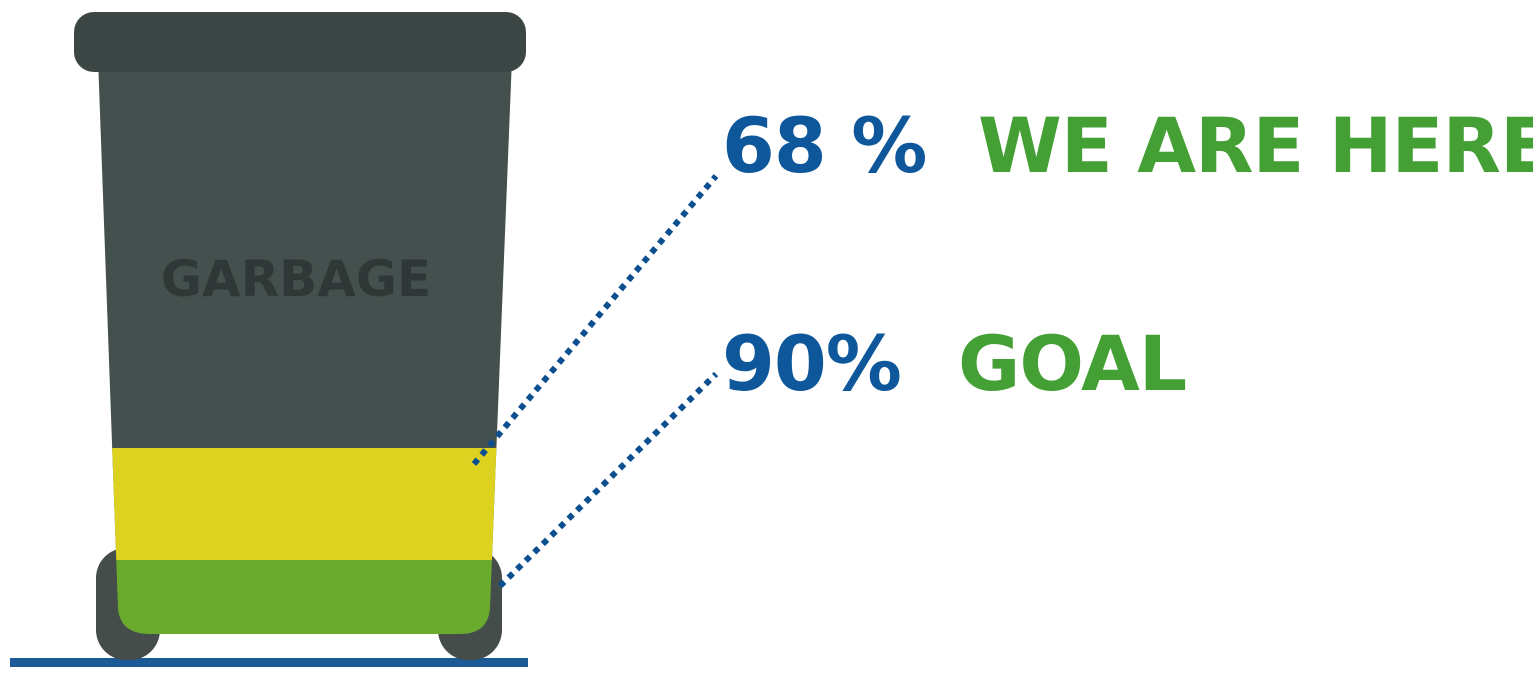 The width and height of the screenshot is (1533, 681). I want to click on goal-fill-level, so click(305, 597).